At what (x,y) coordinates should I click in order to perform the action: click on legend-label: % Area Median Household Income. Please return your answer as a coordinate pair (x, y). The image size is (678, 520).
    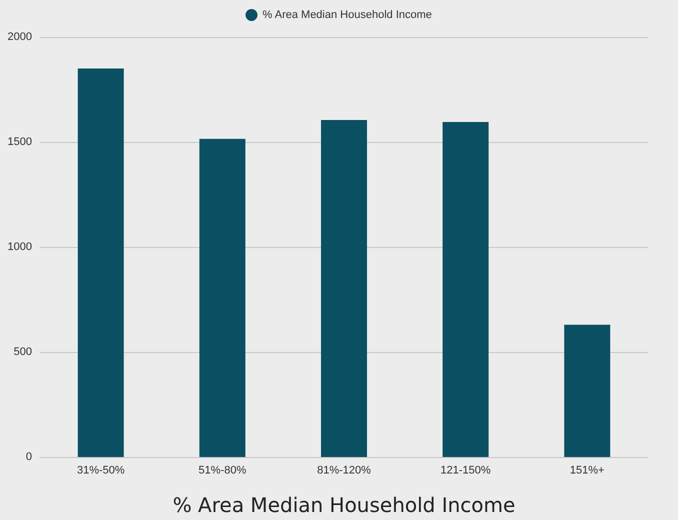
    Looking at the image, I should click on (347, 15).